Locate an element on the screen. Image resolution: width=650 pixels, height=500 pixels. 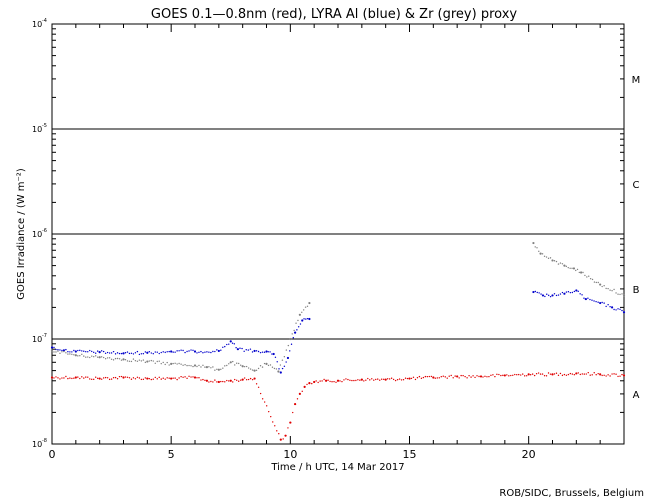
class-label: C is located at coordinates (636, 185).